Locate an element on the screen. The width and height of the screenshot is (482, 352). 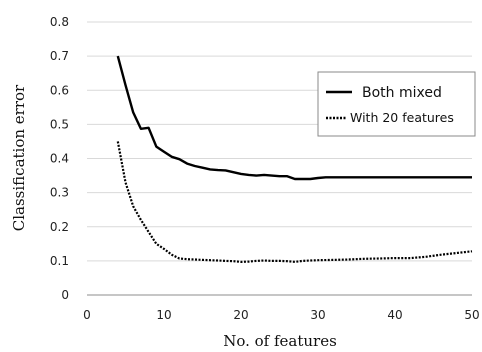
x-tick-label: 40 is located at coordinates (394, 315).